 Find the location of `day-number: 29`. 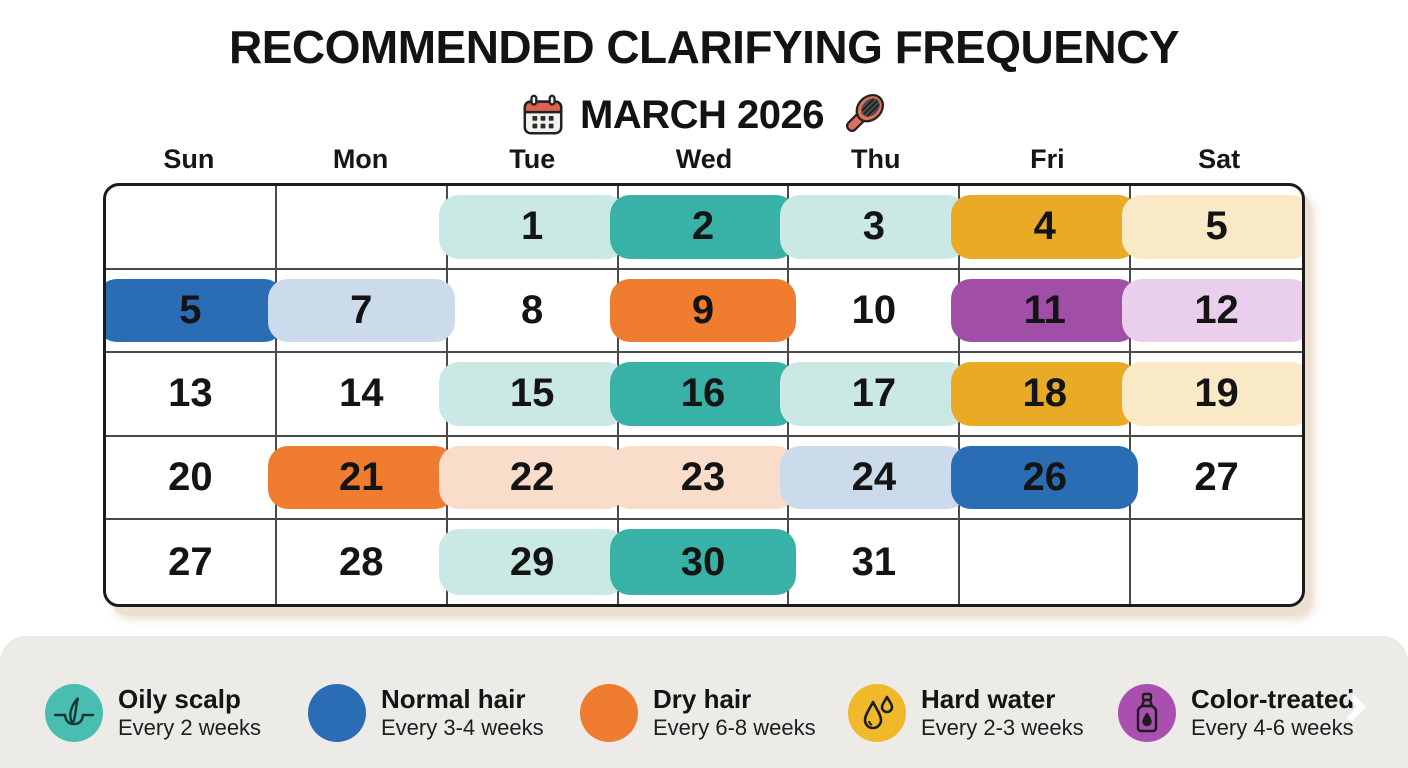

day-number: 29 is located at coordinates (532, 561).